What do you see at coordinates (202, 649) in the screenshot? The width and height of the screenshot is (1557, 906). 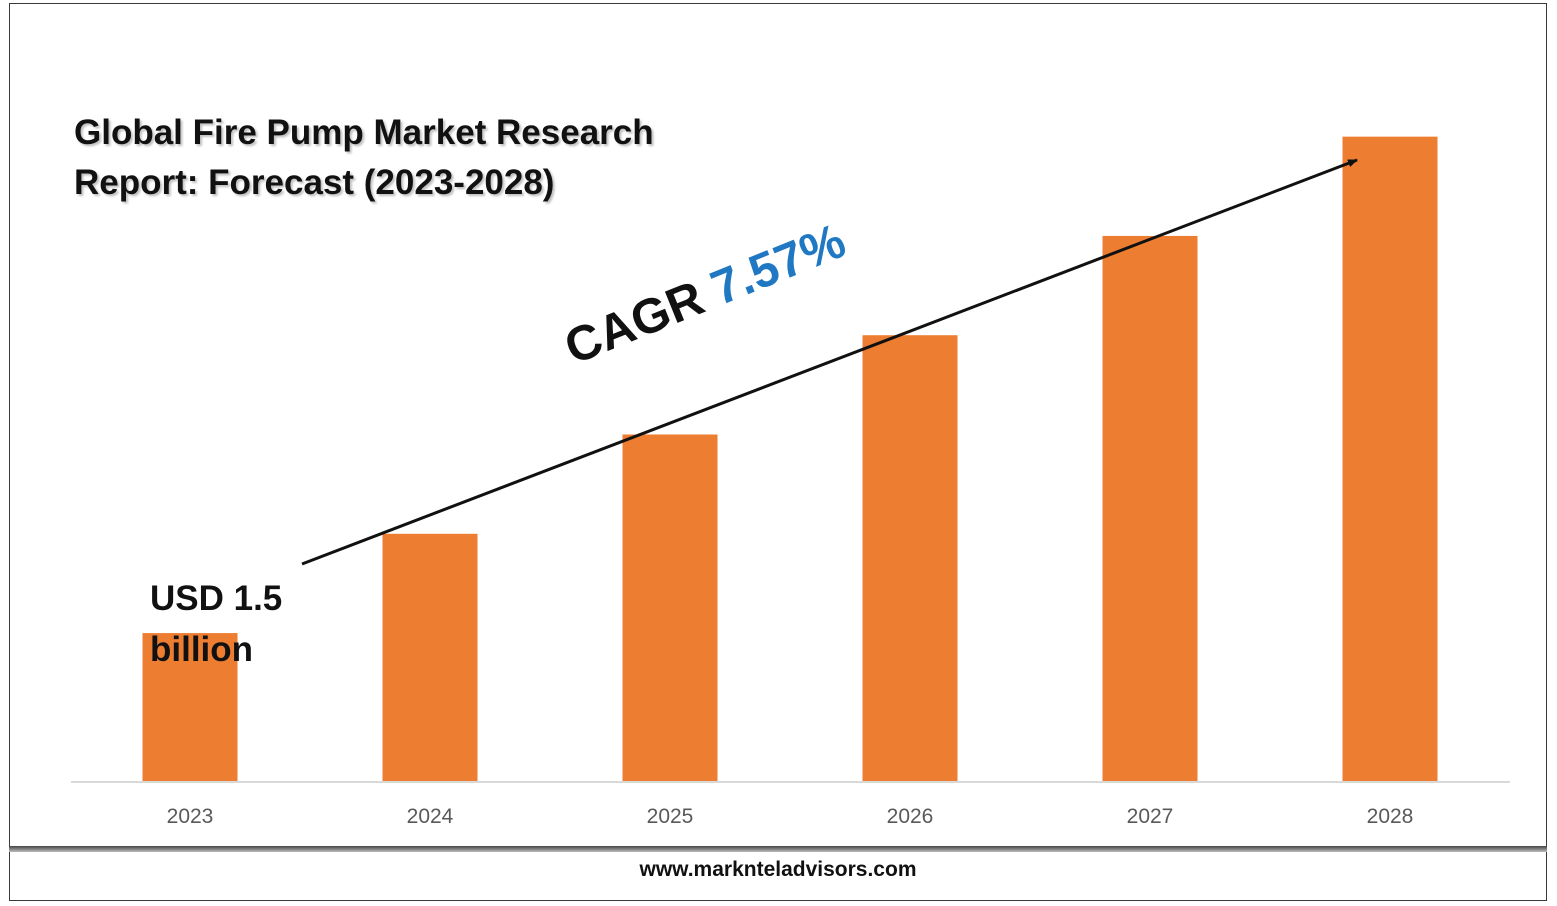 I see `start-value-line2: billion` at bounding box center [202, 649].